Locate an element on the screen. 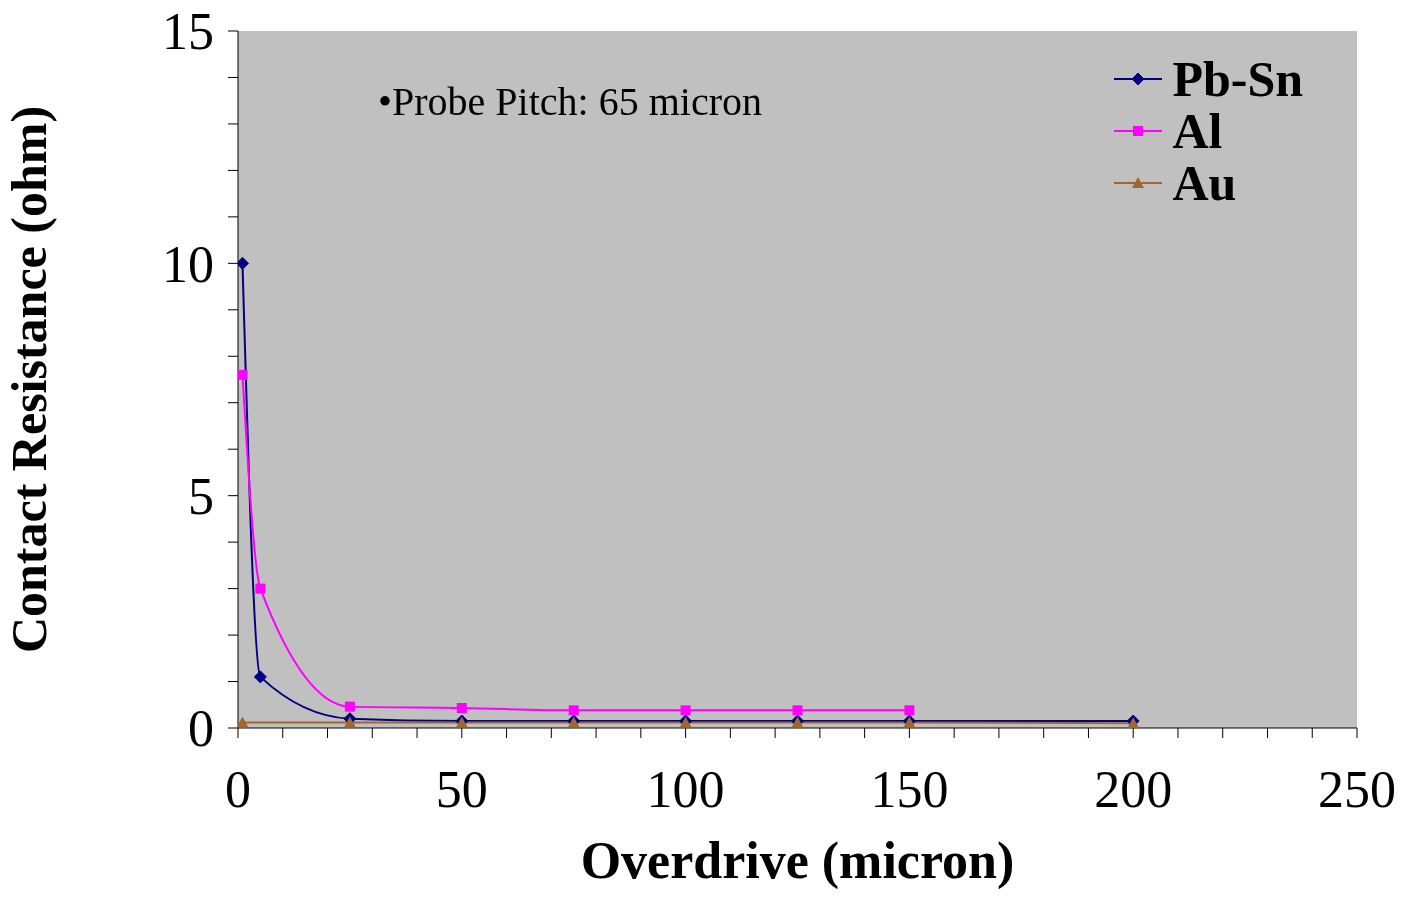 This screenshot has height=907, width=1416. y-tick-label: 10 is located at coordinates (188, 264).